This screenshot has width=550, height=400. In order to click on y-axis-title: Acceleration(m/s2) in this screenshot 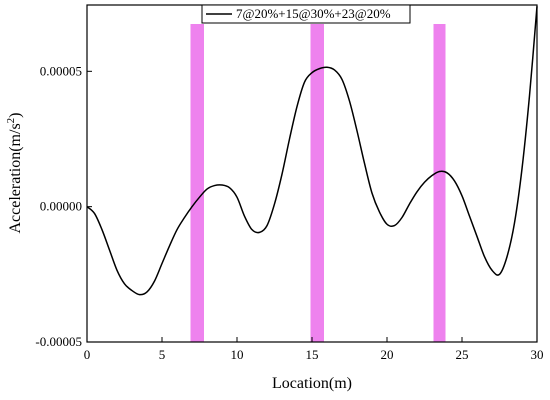, I will do `click(14, 173)`.